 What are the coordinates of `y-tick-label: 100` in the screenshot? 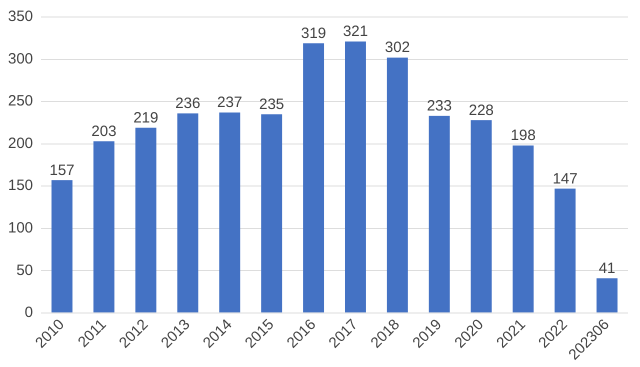 It's located at (21, 227).